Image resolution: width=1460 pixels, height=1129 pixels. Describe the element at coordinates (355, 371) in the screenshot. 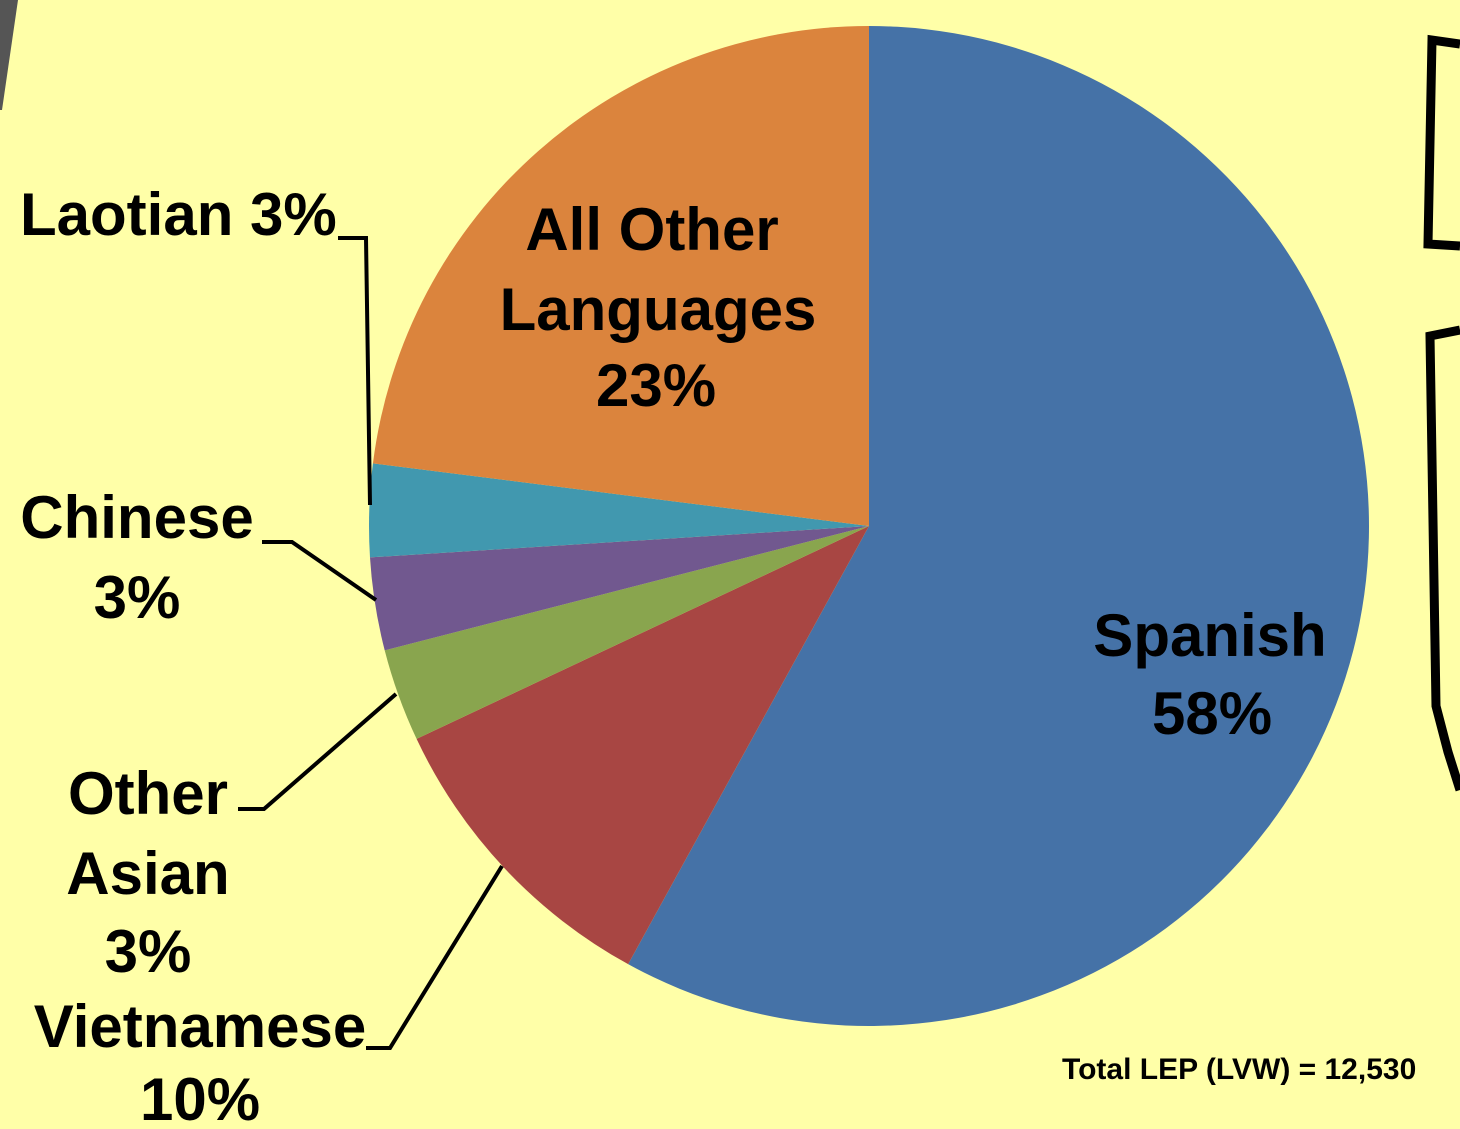

I see `leader-line-laotian` at that location.